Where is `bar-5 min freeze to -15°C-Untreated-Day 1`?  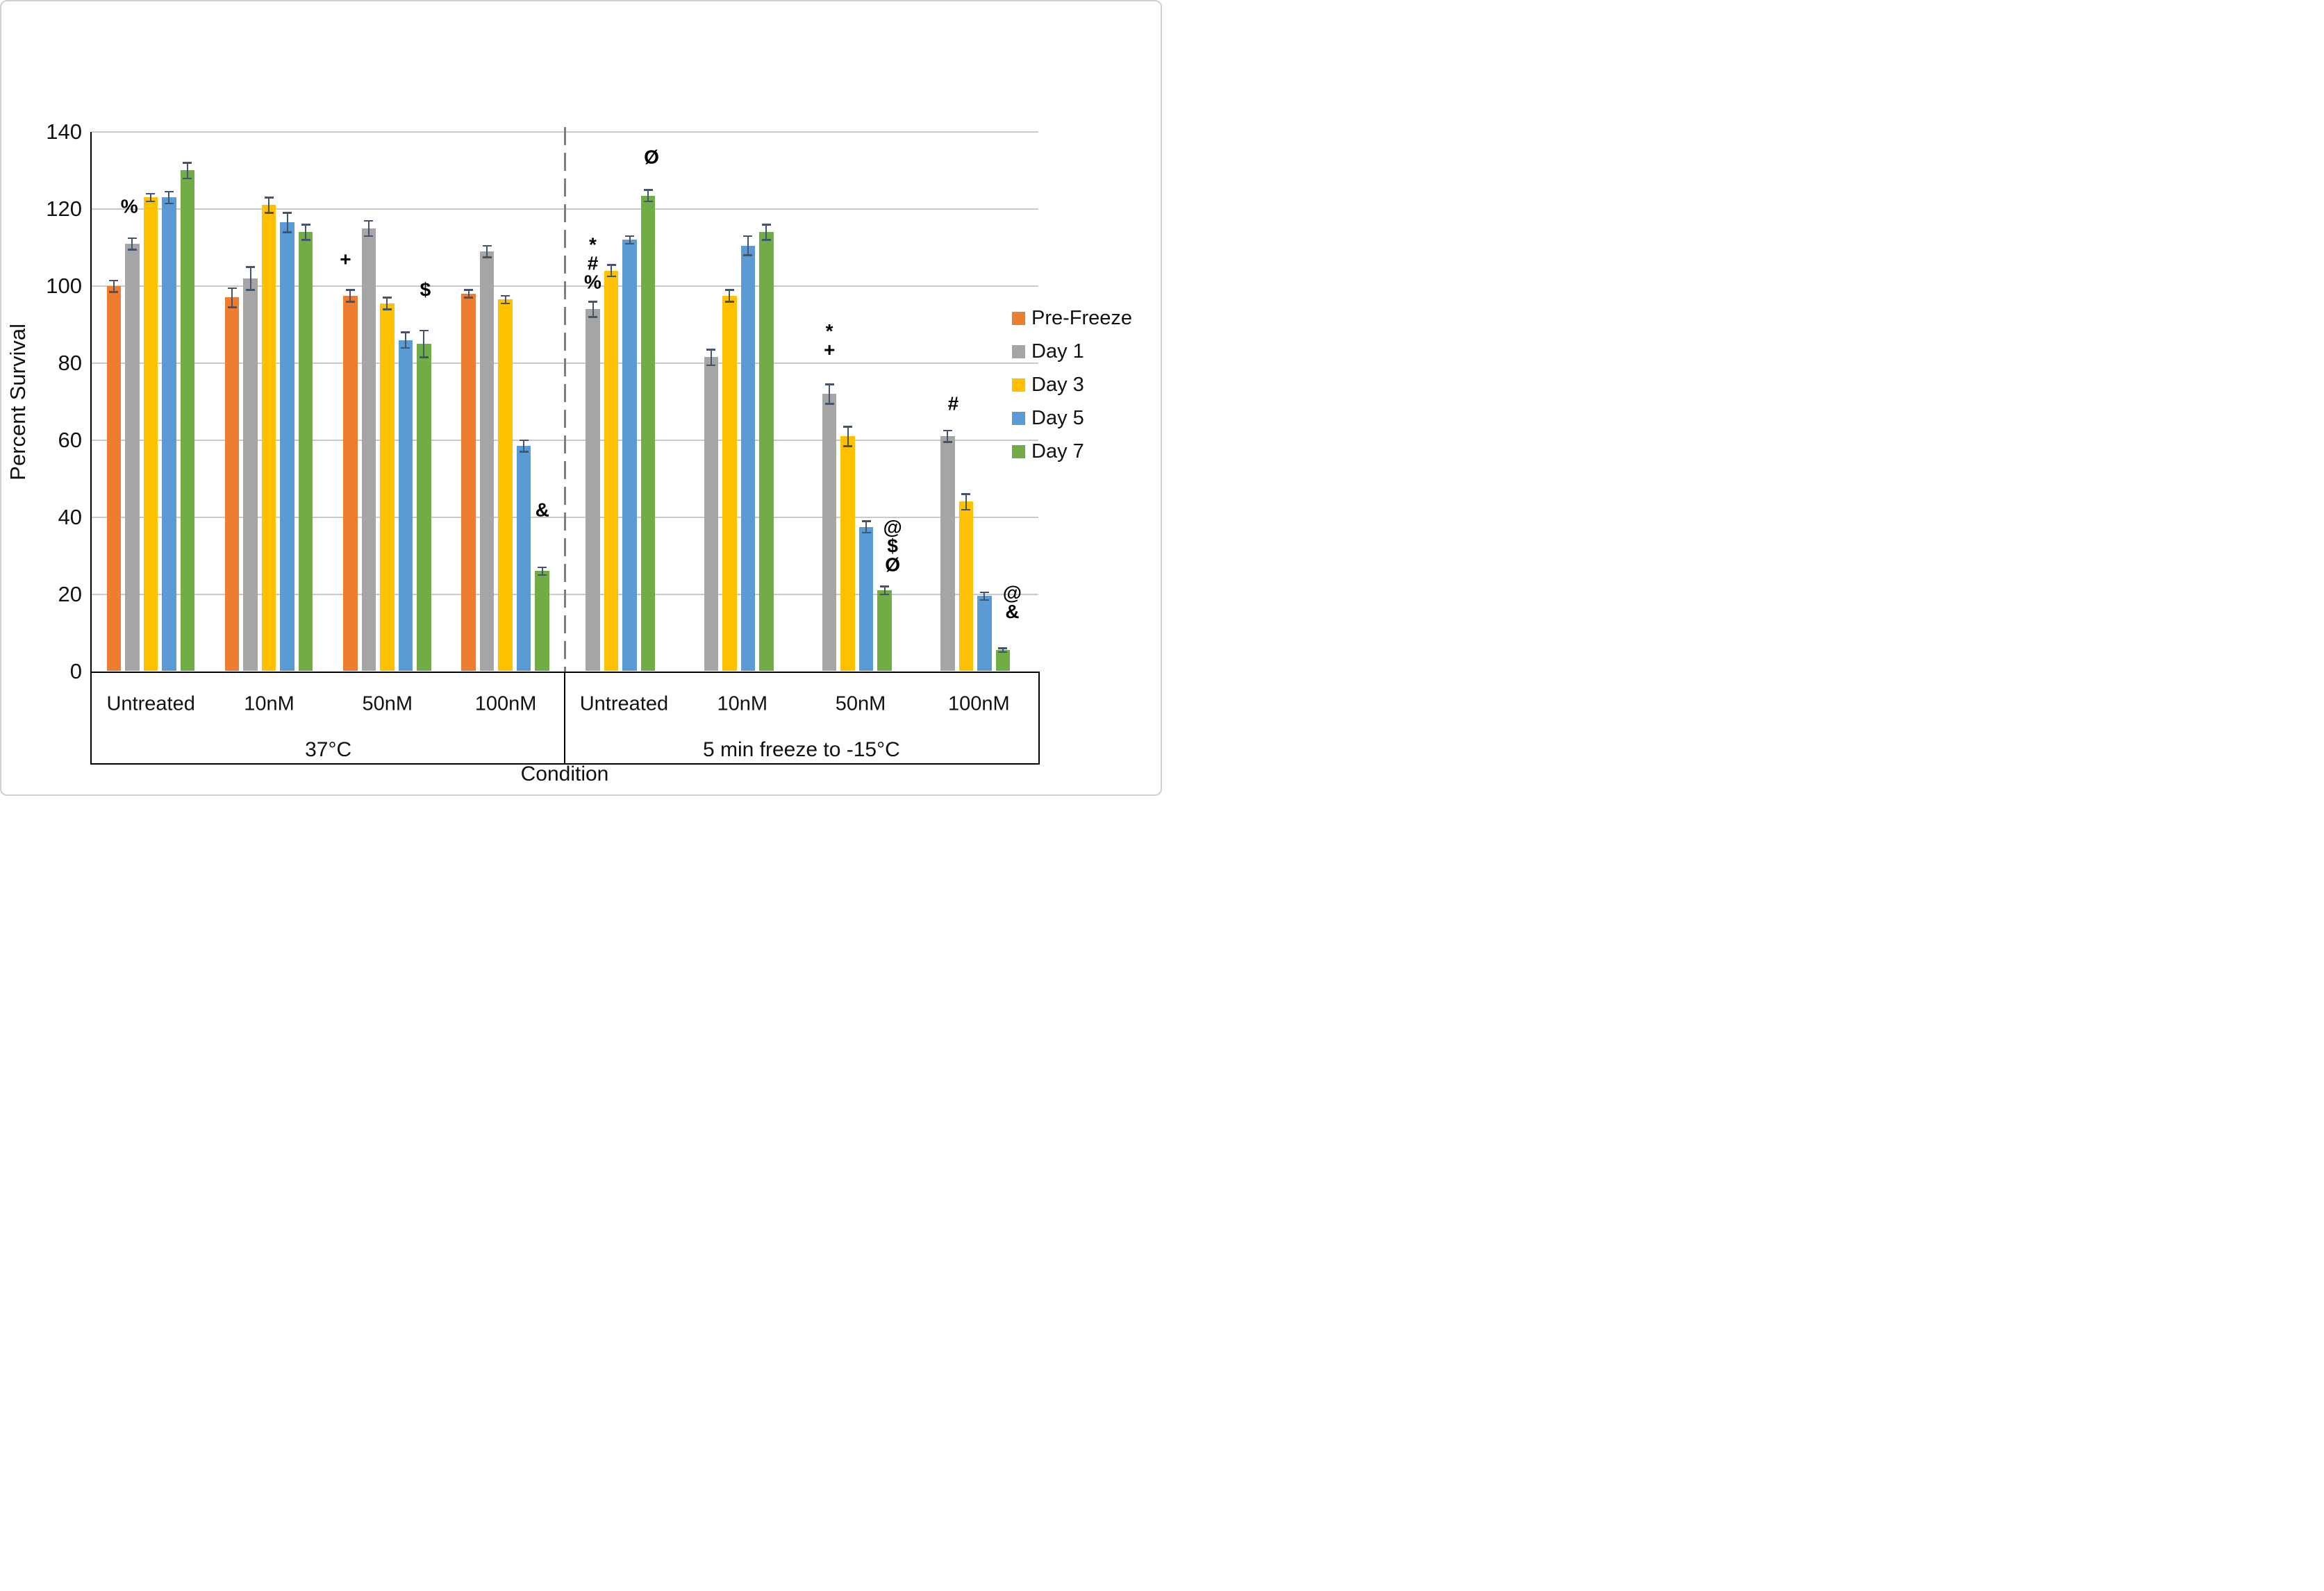 bar-5 min freeze to -15°C-Untreated-Day 1 is located at coordinates (593, 490).